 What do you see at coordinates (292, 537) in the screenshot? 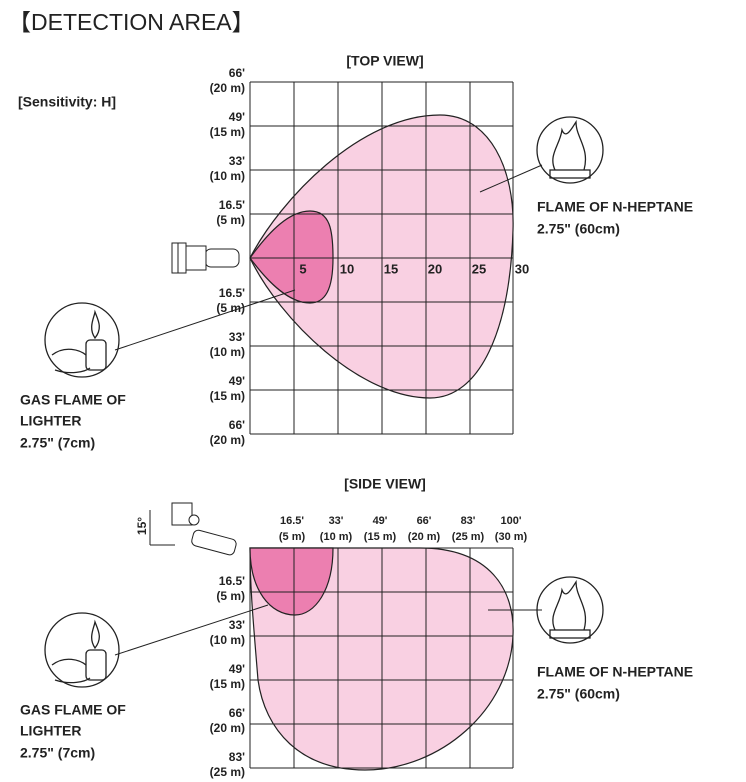
I see `x-label-m: (5 m)` at bounding box center [292, 537].